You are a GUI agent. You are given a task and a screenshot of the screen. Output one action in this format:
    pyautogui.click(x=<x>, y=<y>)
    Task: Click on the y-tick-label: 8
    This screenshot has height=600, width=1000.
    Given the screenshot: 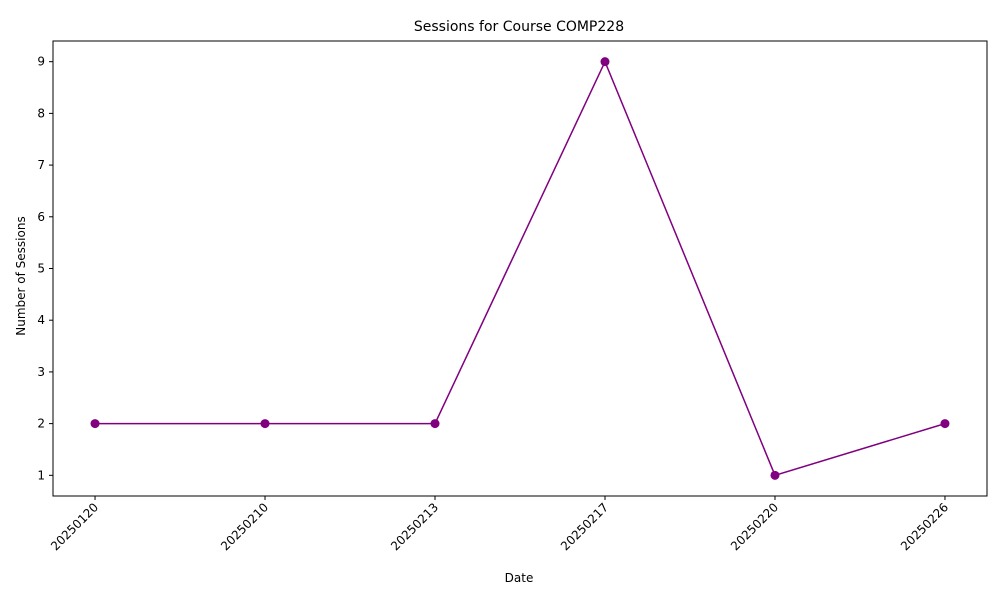 What is the action you would take?
    pyautogui.click(x=41, y=113)
    